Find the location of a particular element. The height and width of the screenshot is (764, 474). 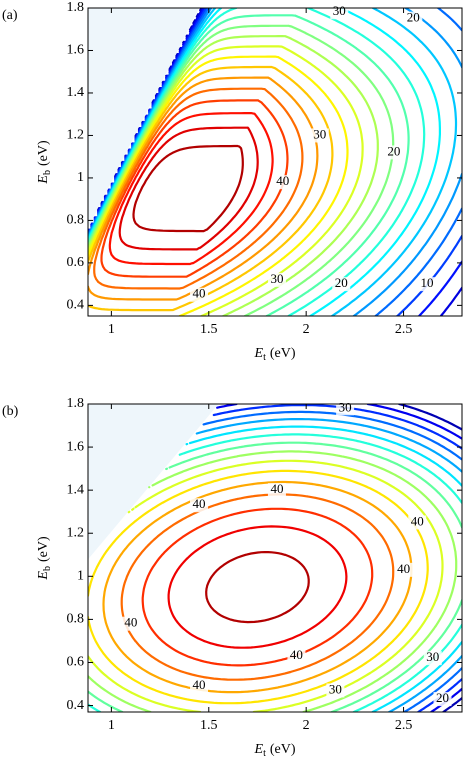

panel-label: (a) is located at coordinates (10, 15).